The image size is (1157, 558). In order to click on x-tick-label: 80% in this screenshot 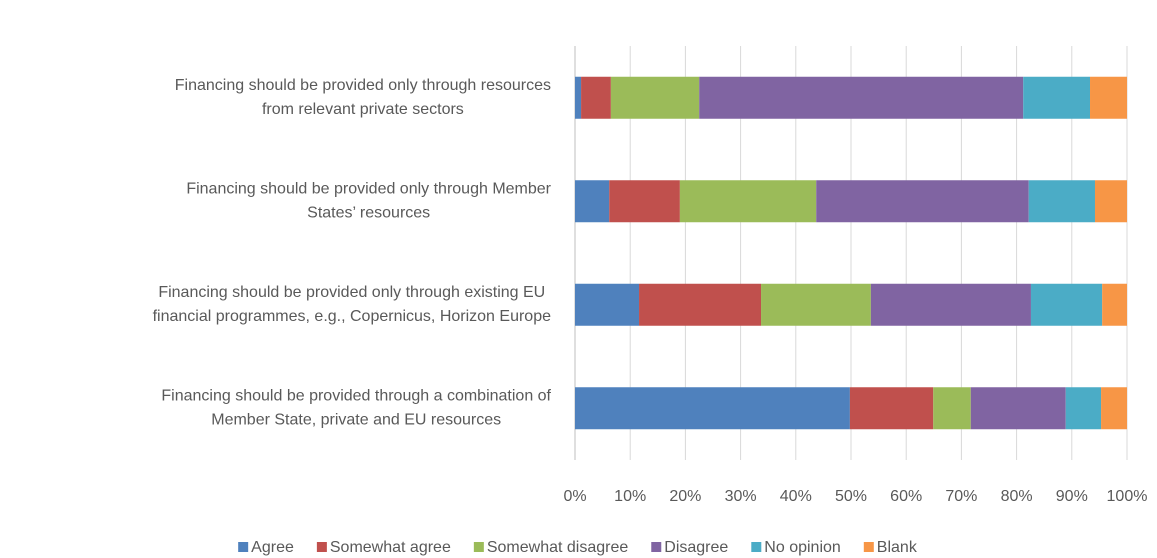, I will do `click(1017, 496)`.